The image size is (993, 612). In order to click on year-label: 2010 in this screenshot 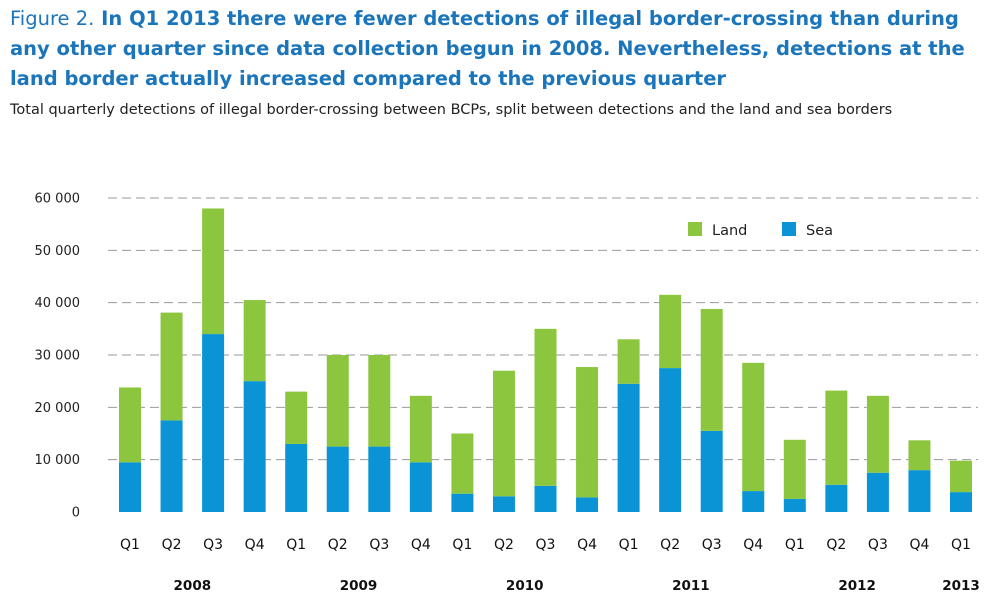, I will do `click(525, 586)`.